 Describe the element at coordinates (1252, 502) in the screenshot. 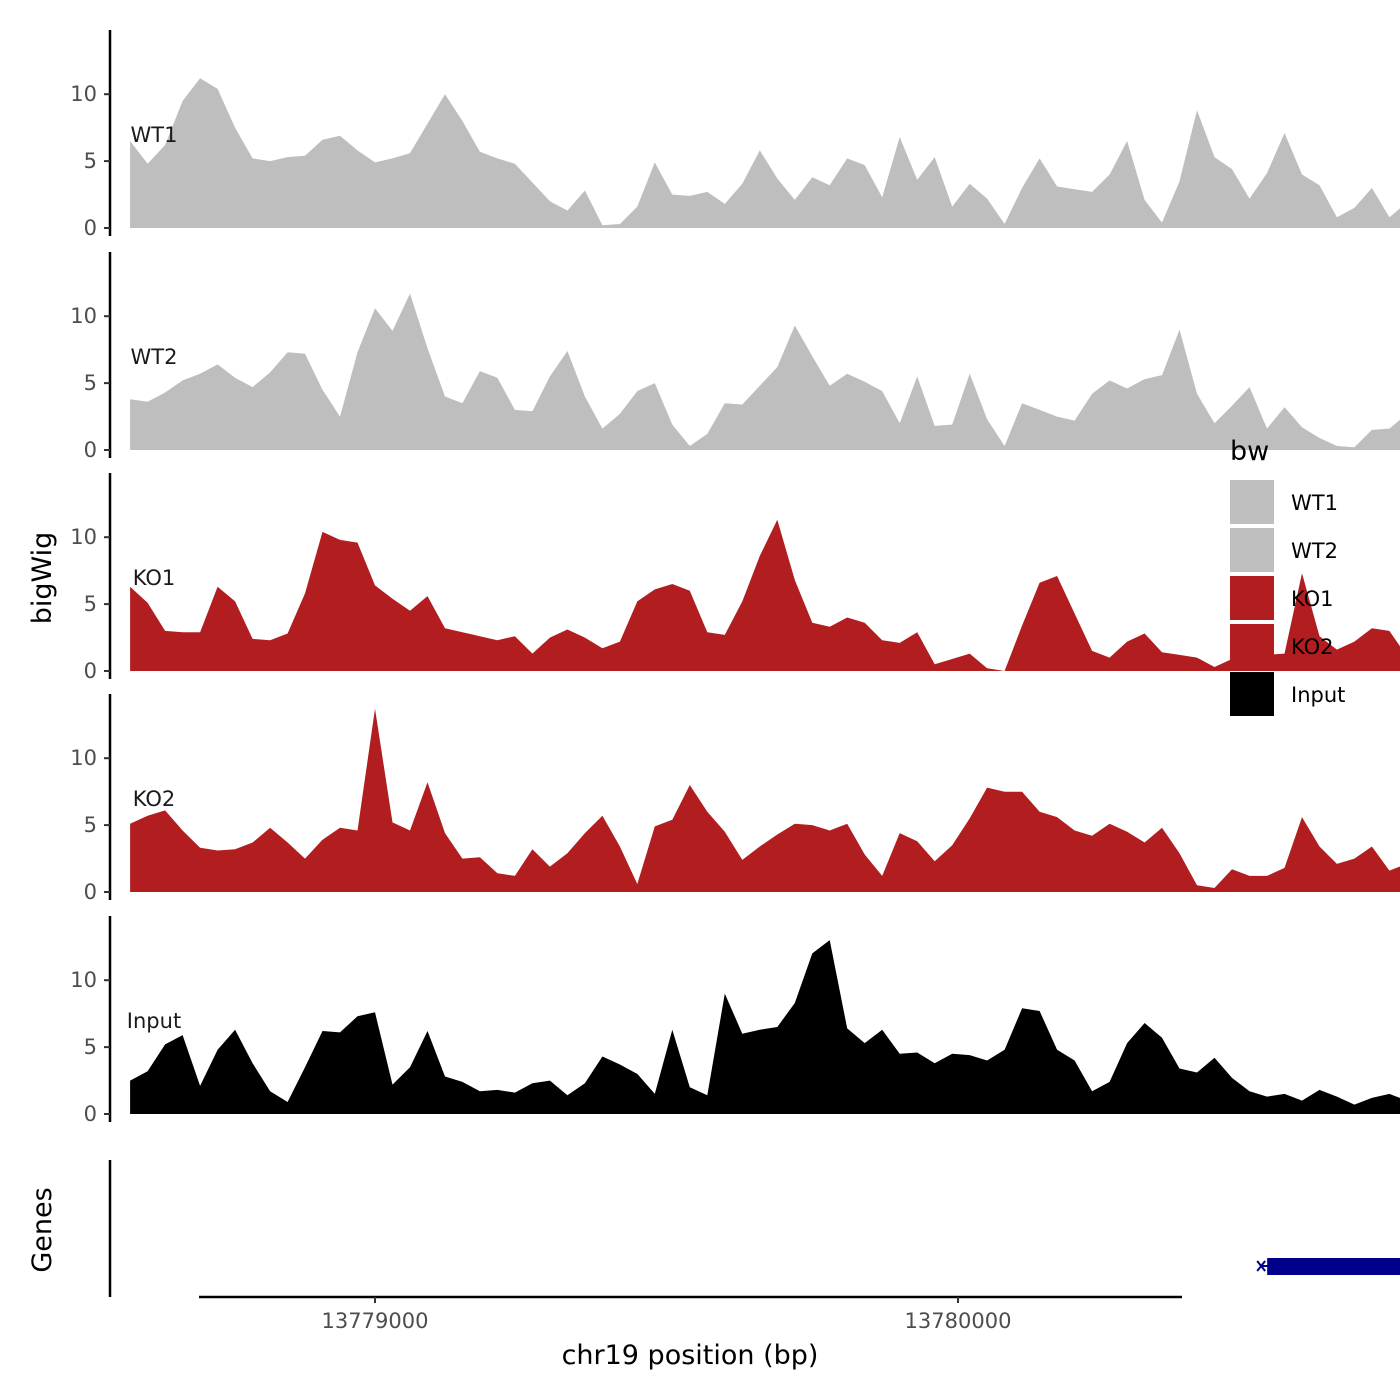

I see `legend-key-wt1` at that location.